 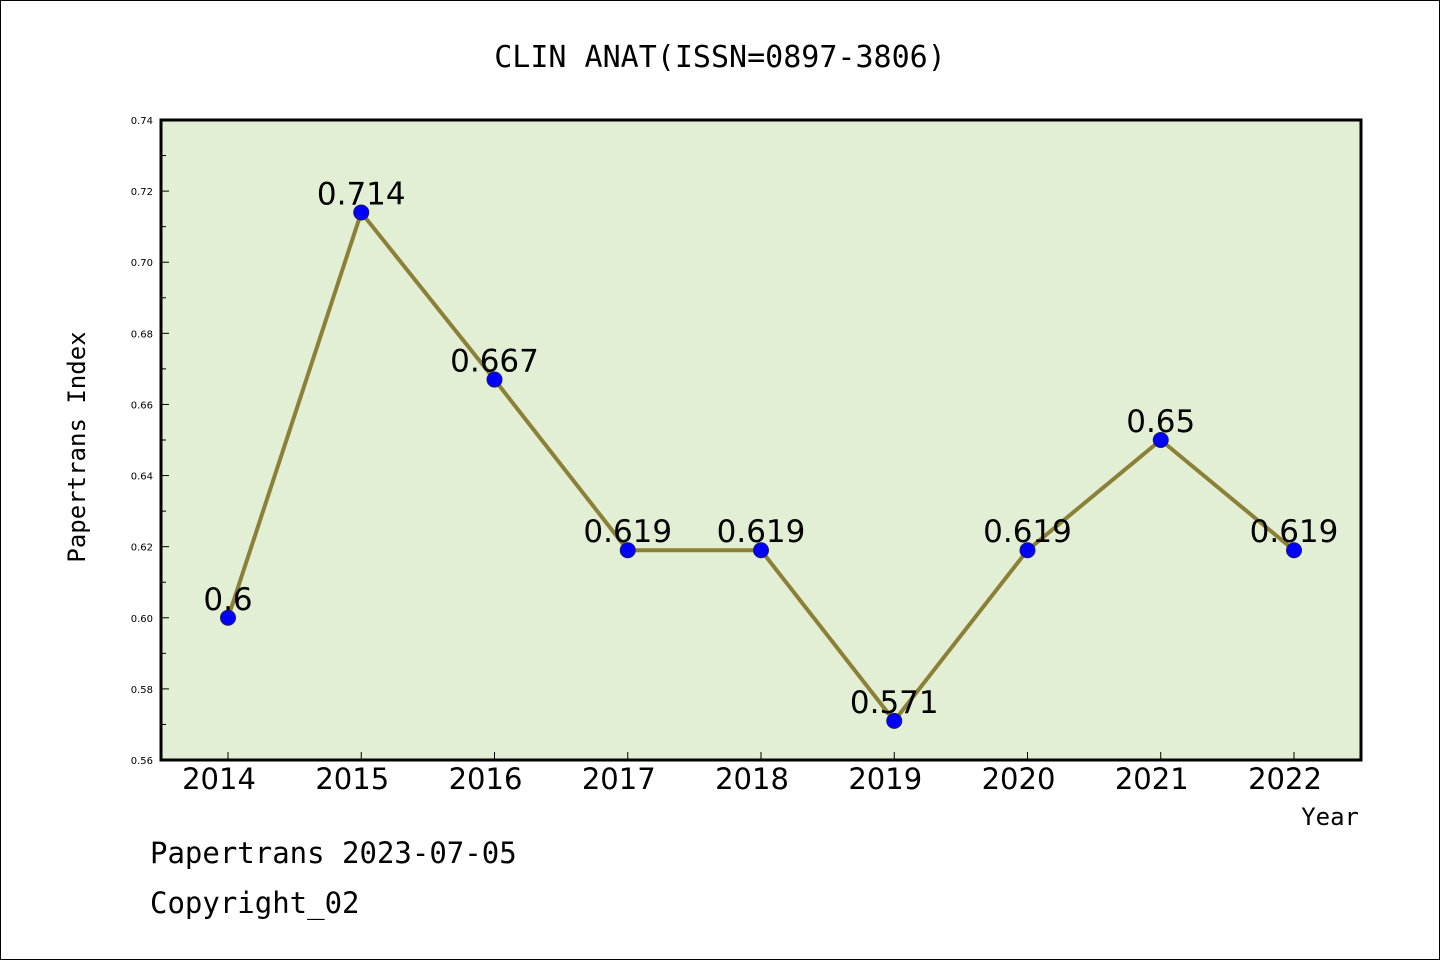 I want to click on x-tick-label: 2021, so click(x=1152, y=779).